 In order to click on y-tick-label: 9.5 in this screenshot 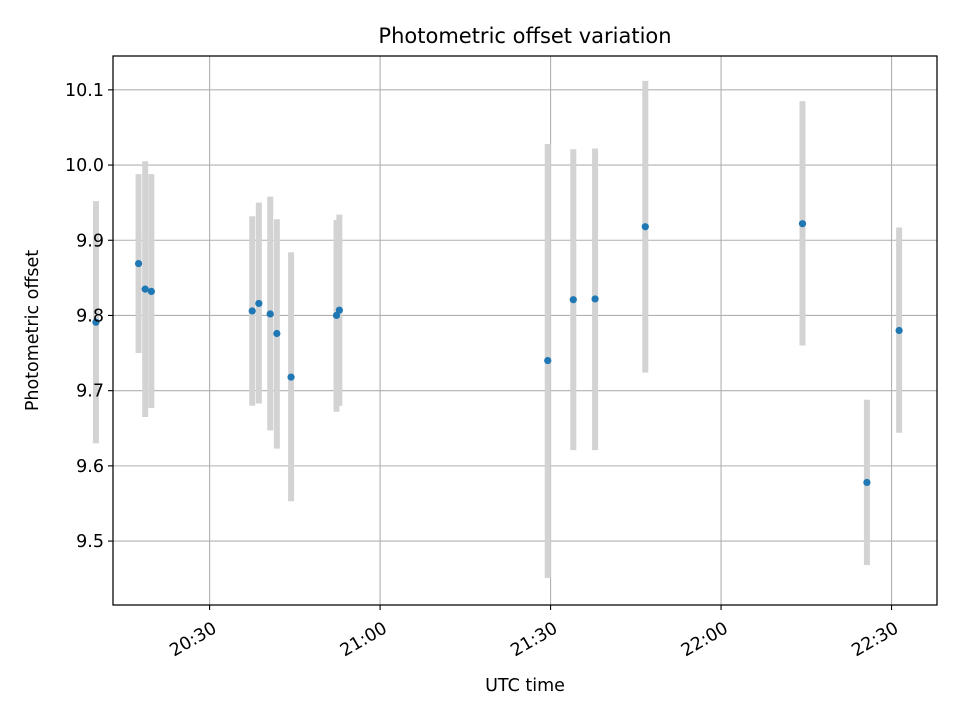, I will do `click(90, 542)`.